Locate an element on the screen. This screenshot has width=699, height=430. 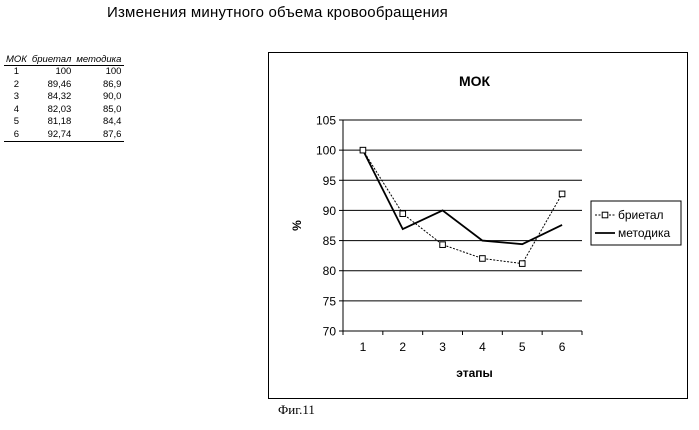
table-header-row: МОК бриетал методика is located at coordinates (64, 60).